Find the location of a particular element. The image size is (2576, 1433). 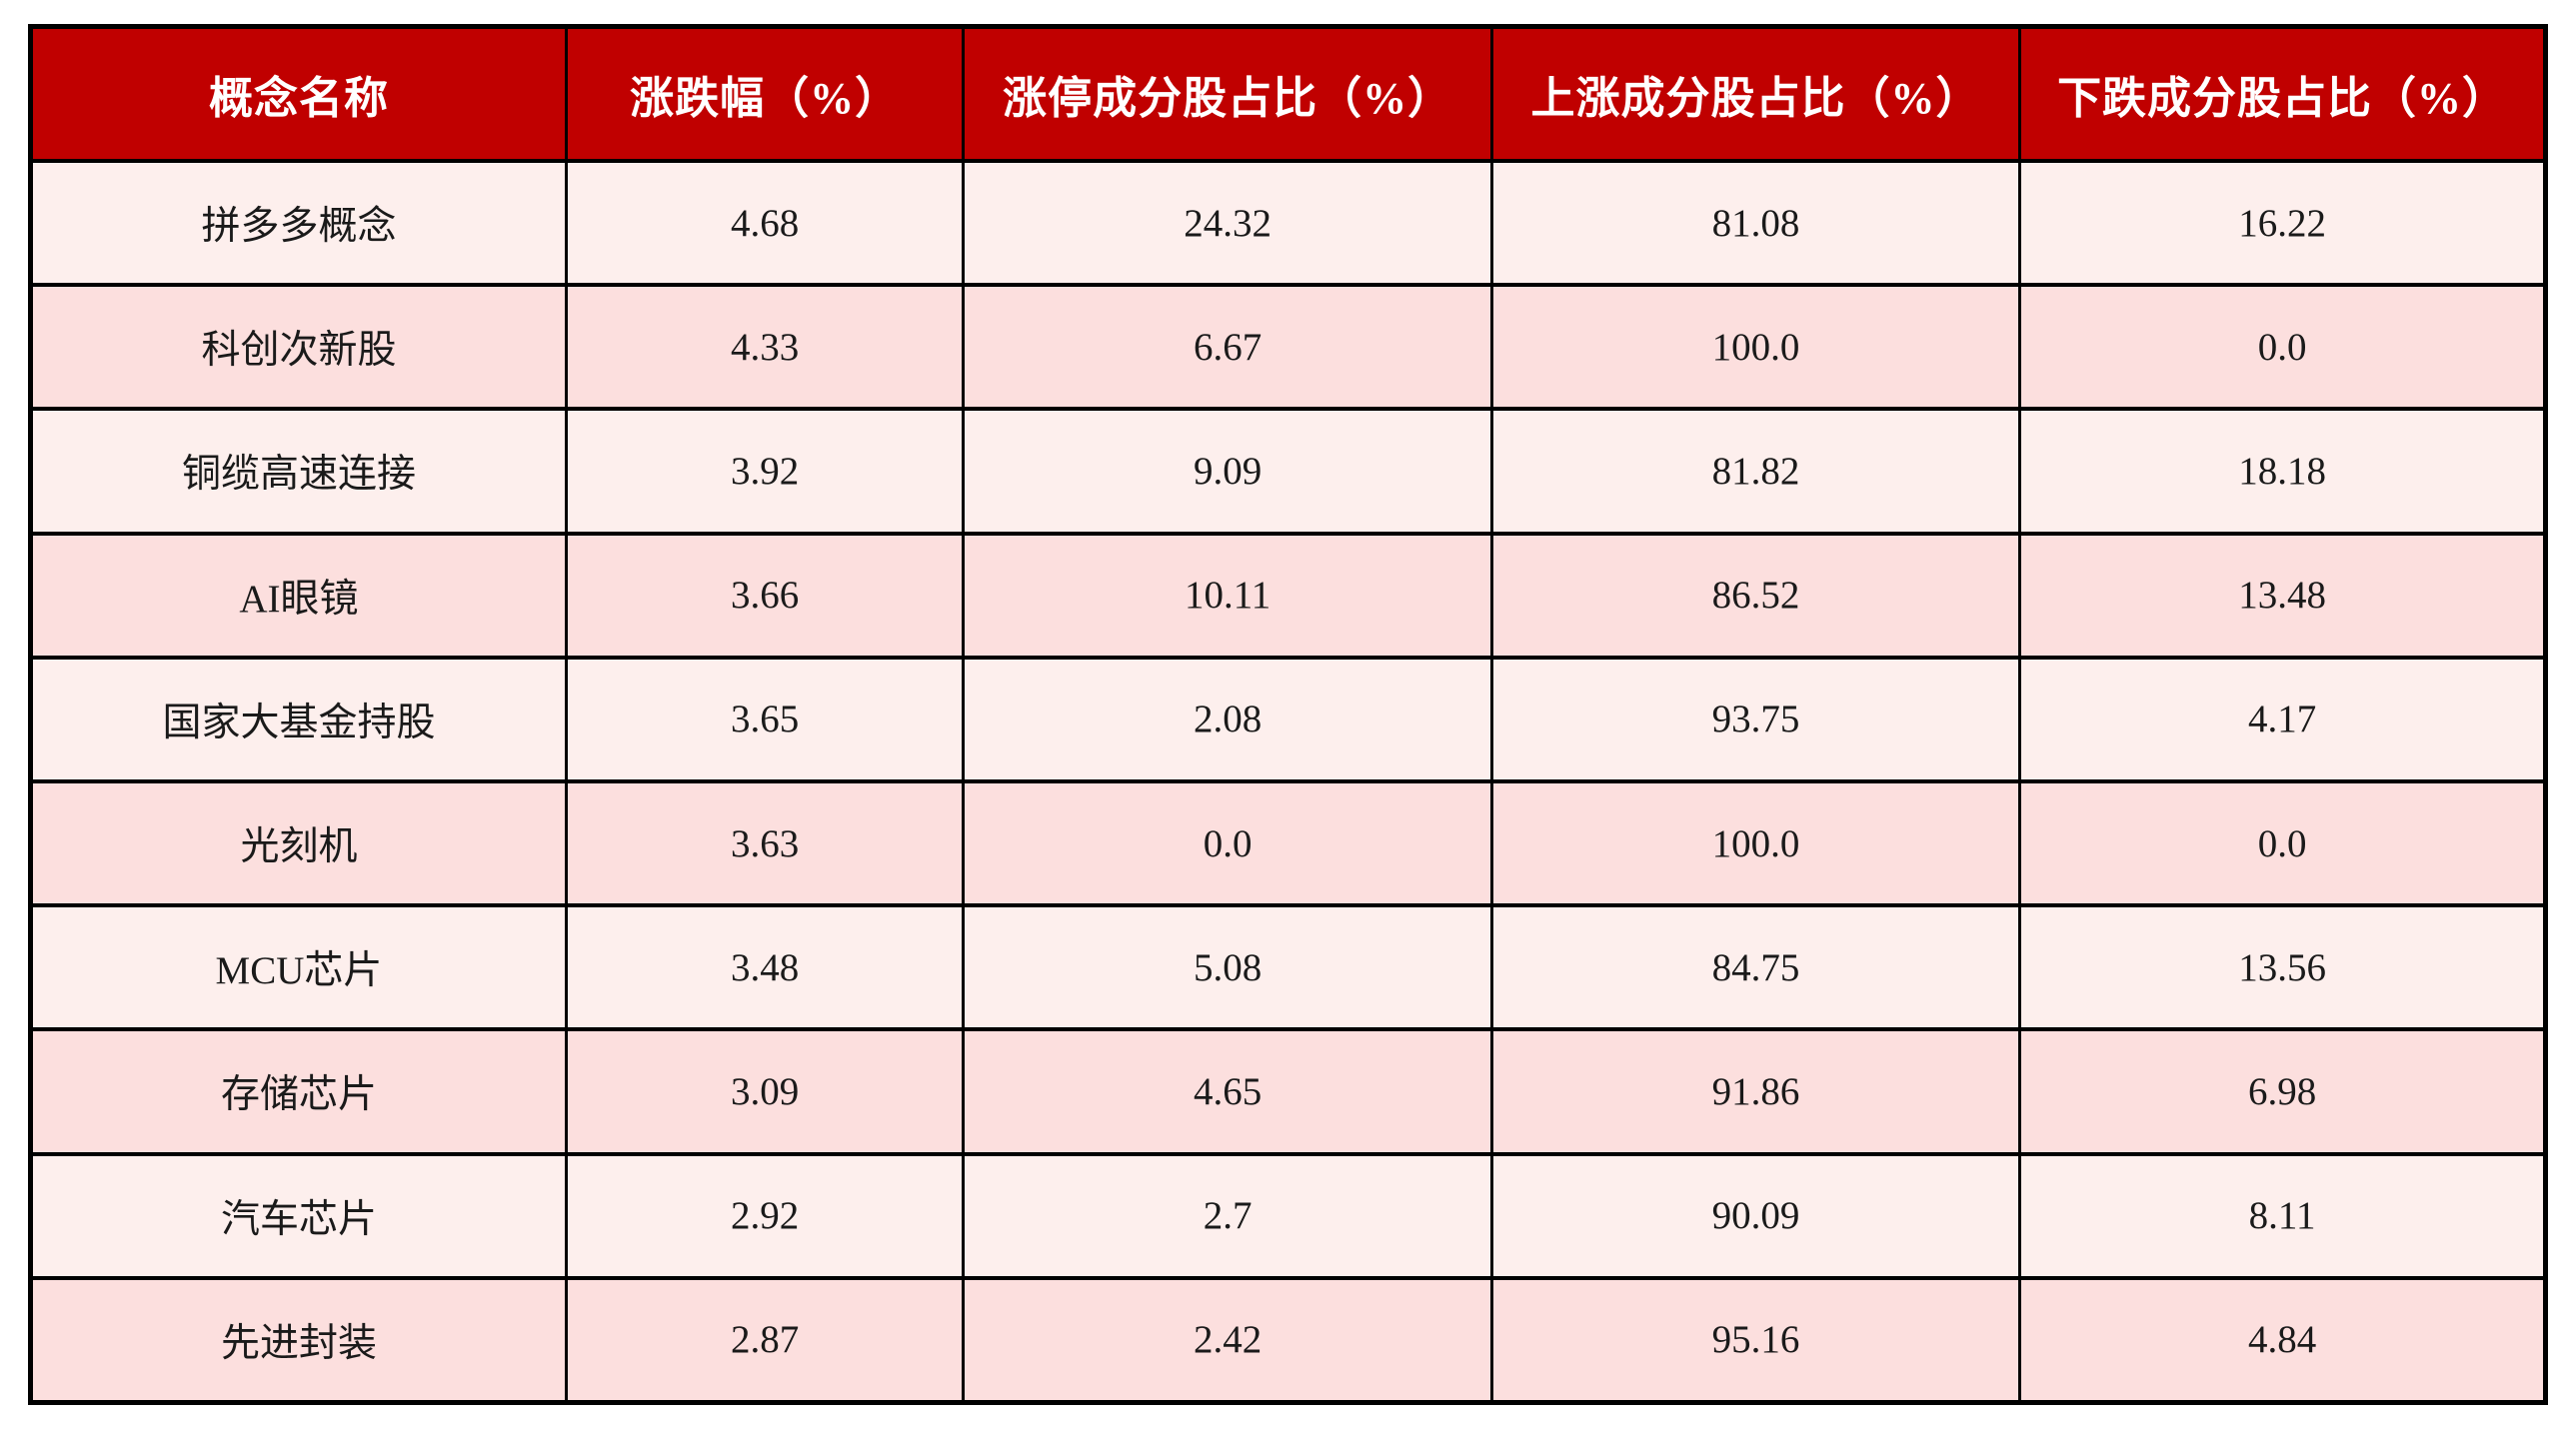

rising-ratio-cell: 84.75 is located at coordinates (1756, 967).